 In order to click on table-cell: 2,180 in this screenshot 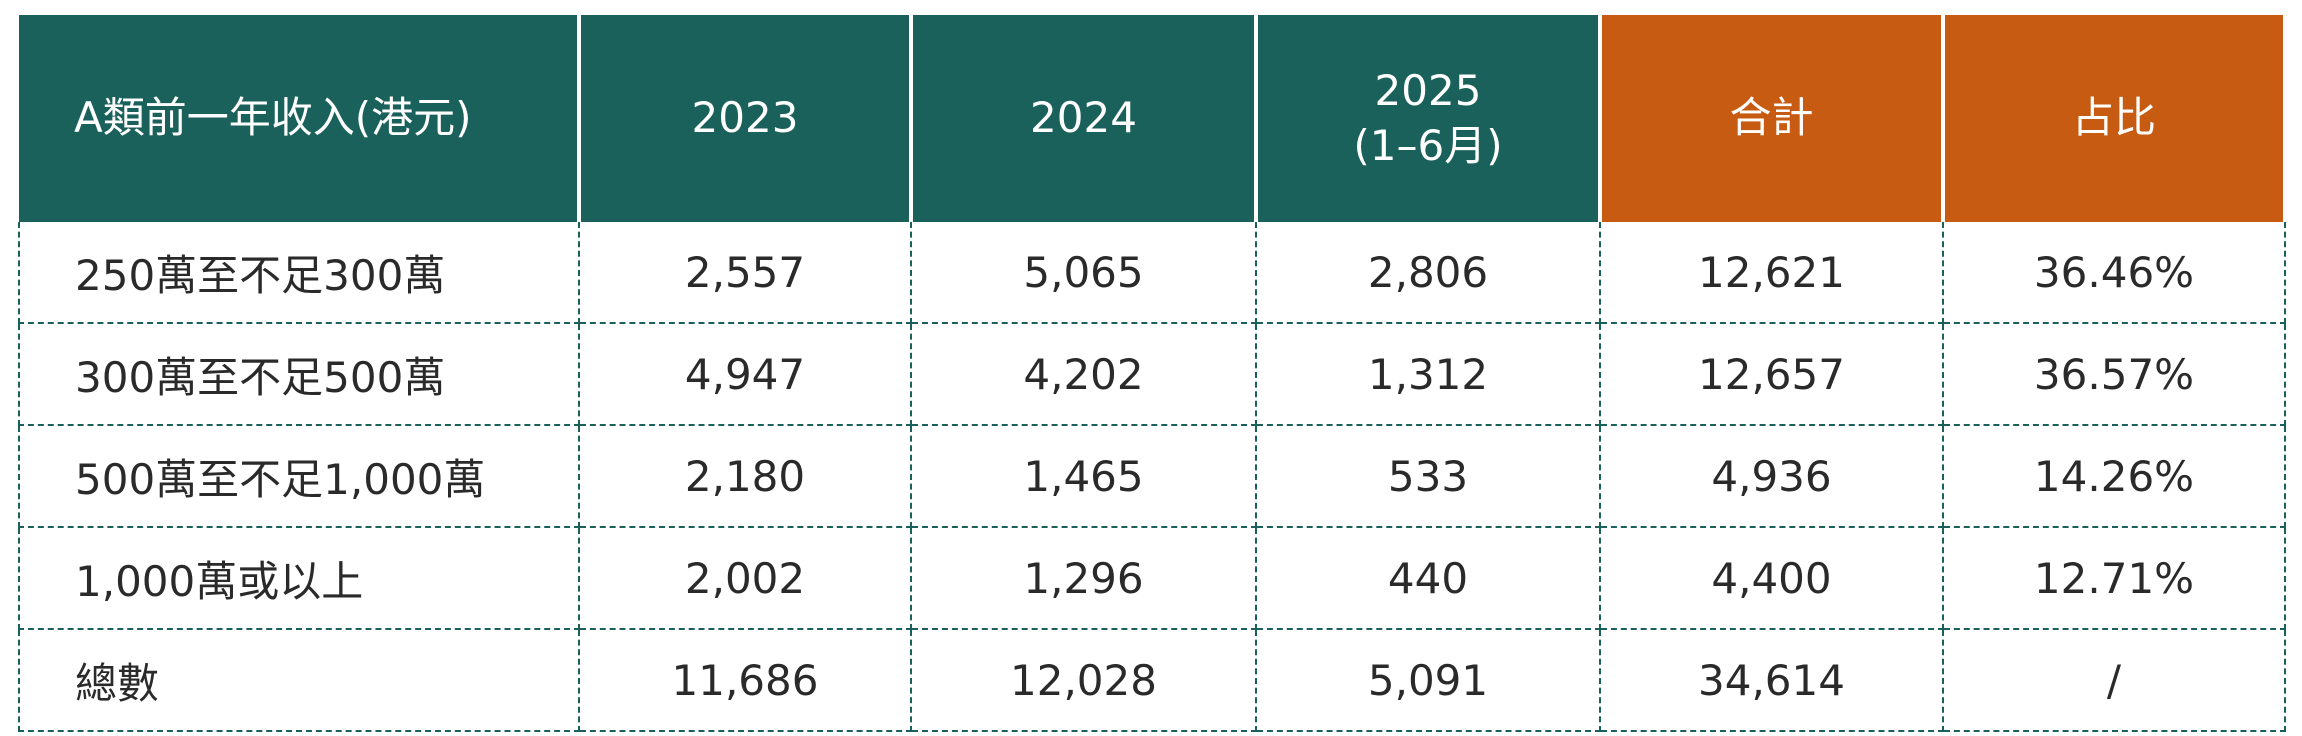, I will do `click(745, 476)`.